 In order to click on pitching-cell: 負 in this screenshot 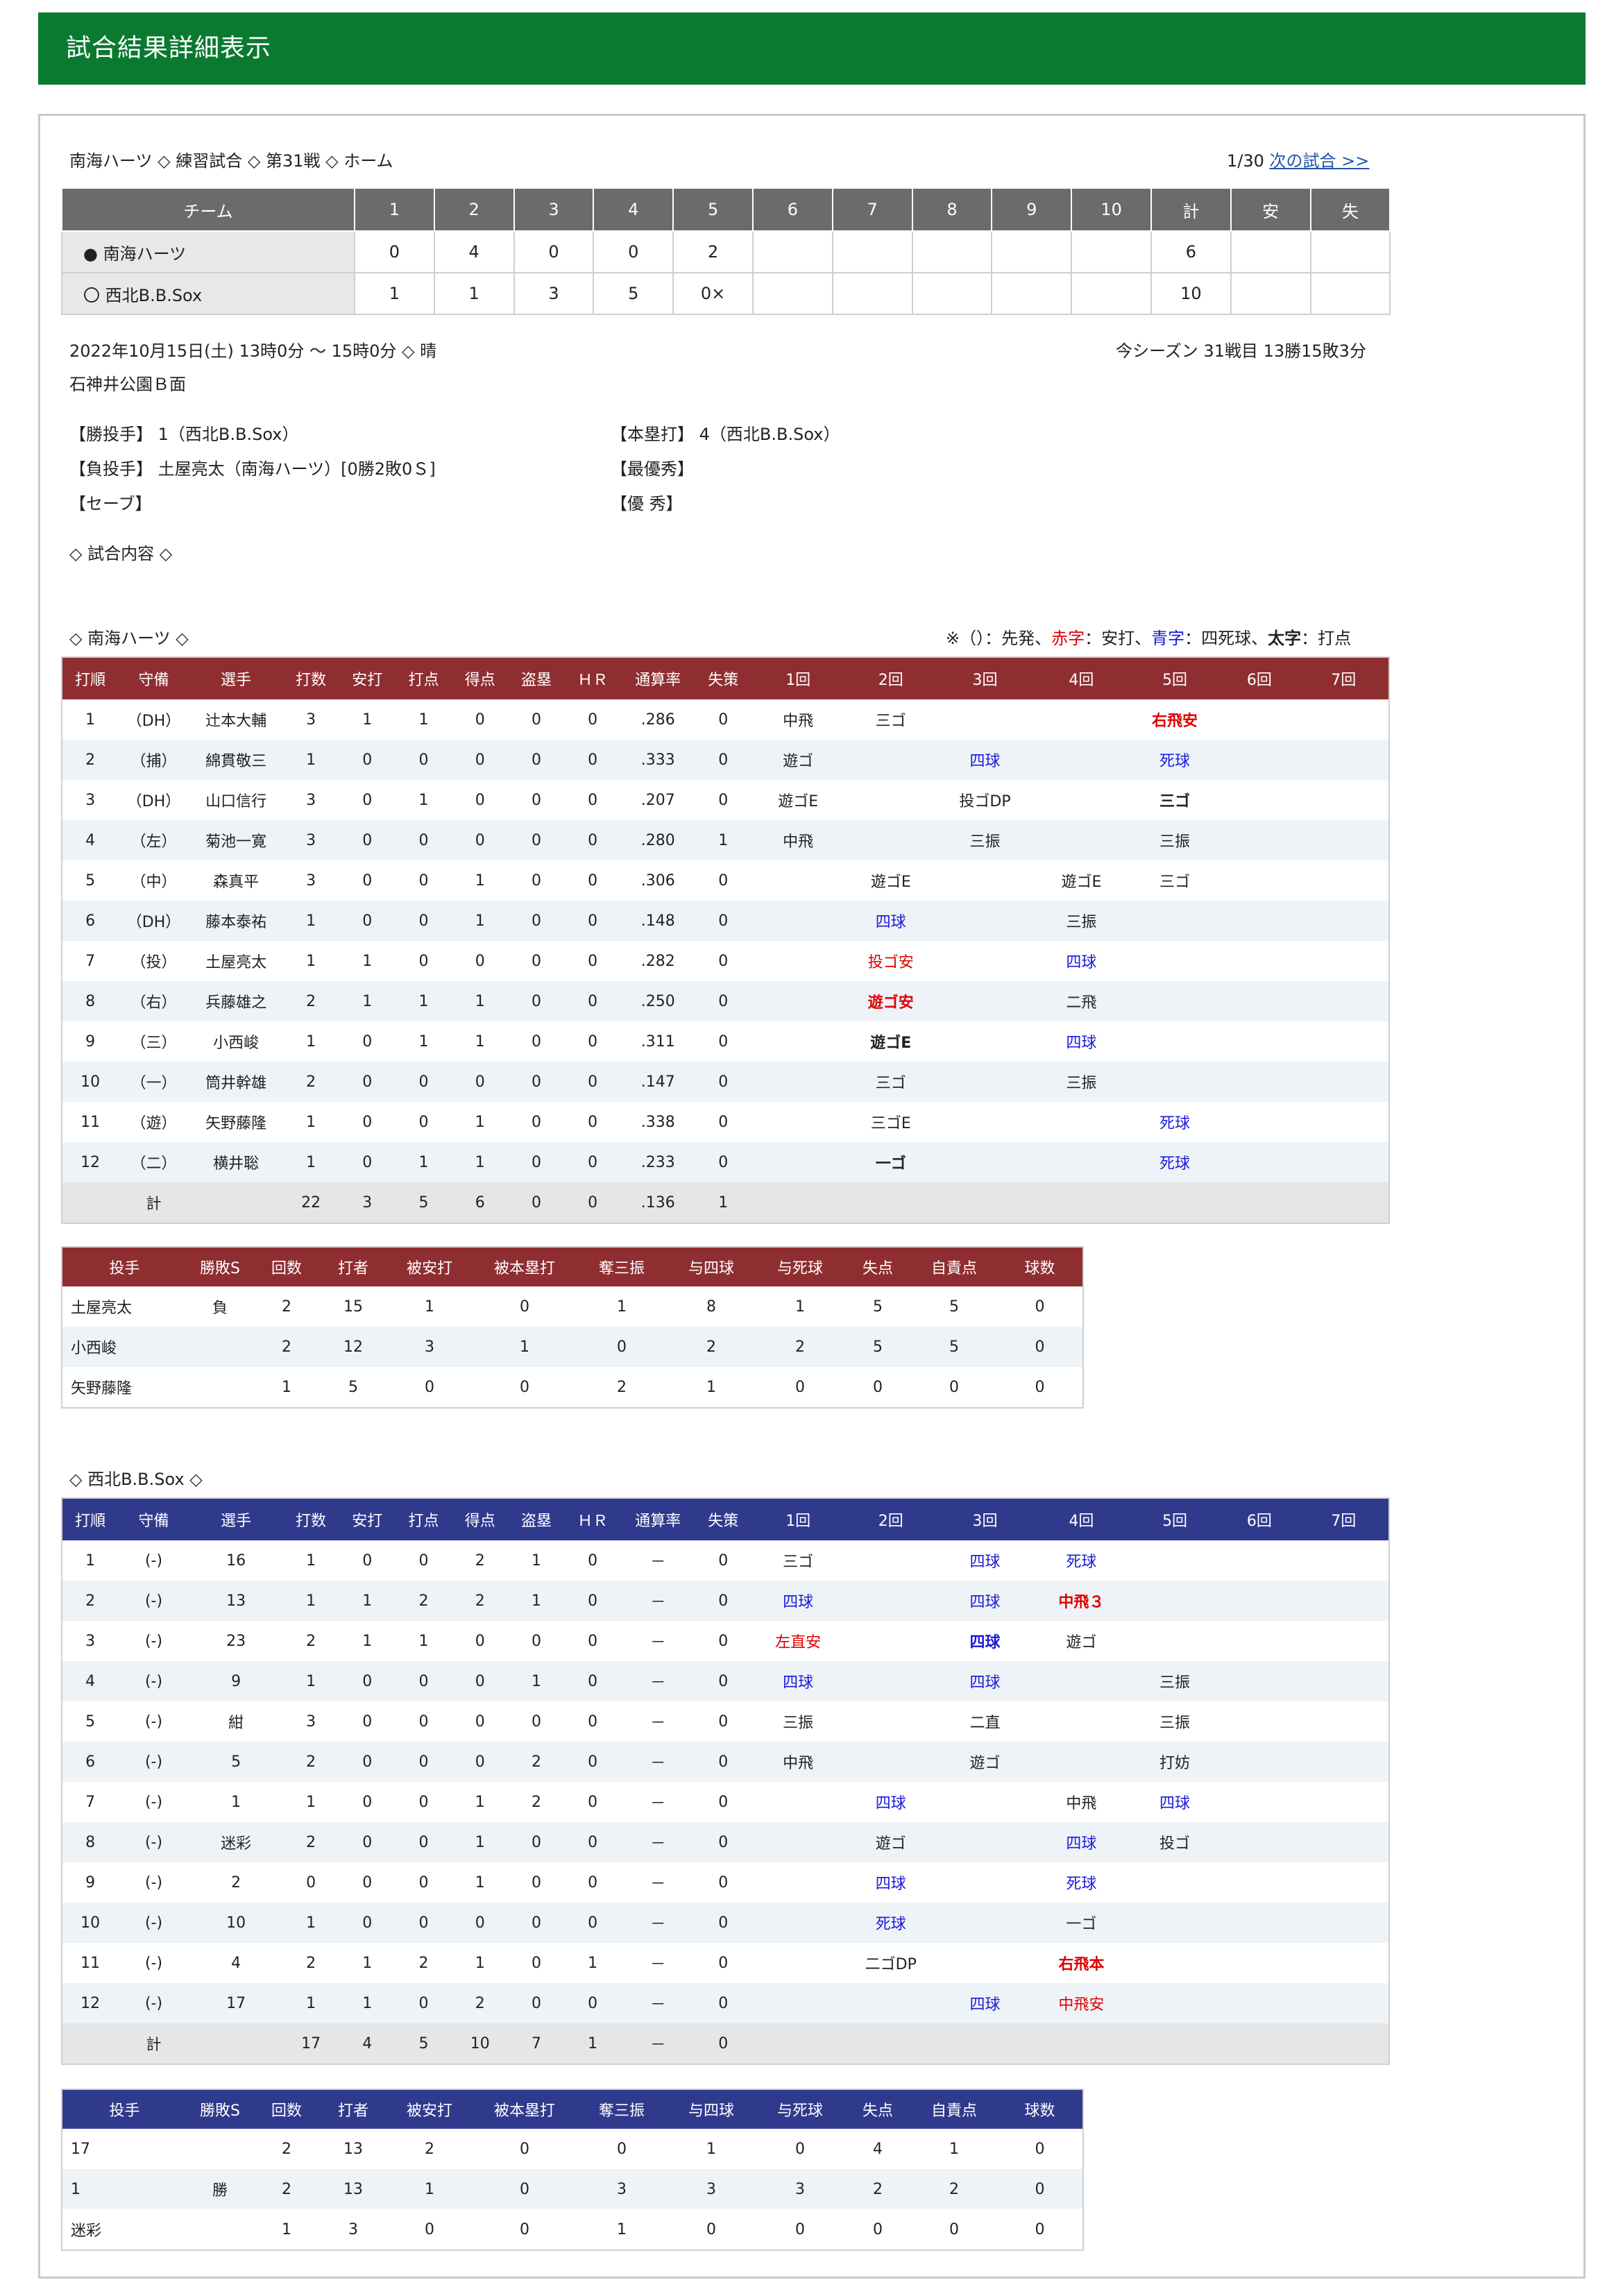, I will do `click(220, 1308)`.